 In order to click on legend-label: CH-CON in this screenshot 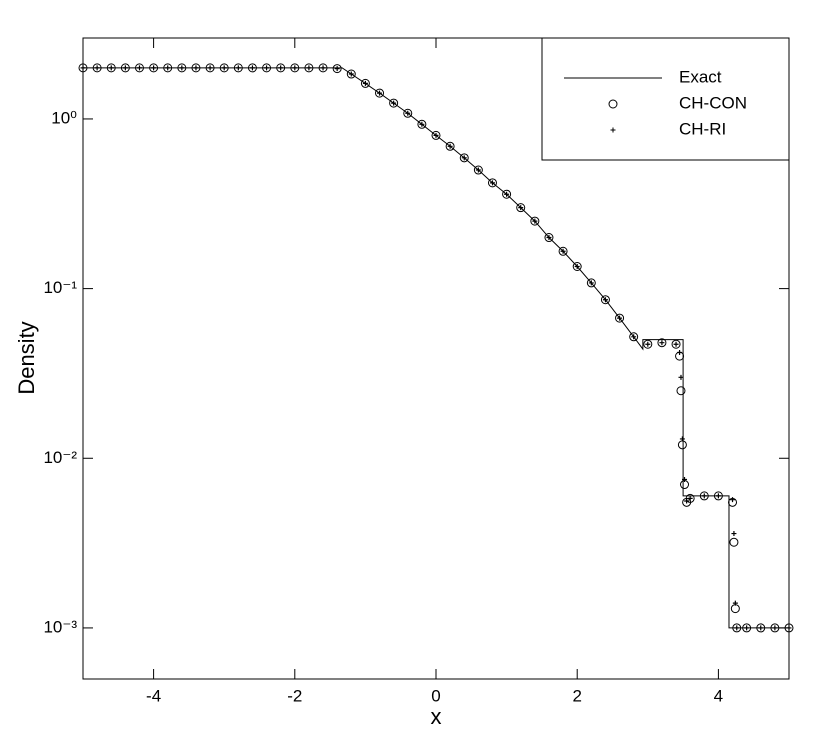, I will do `click(713, 102)`.